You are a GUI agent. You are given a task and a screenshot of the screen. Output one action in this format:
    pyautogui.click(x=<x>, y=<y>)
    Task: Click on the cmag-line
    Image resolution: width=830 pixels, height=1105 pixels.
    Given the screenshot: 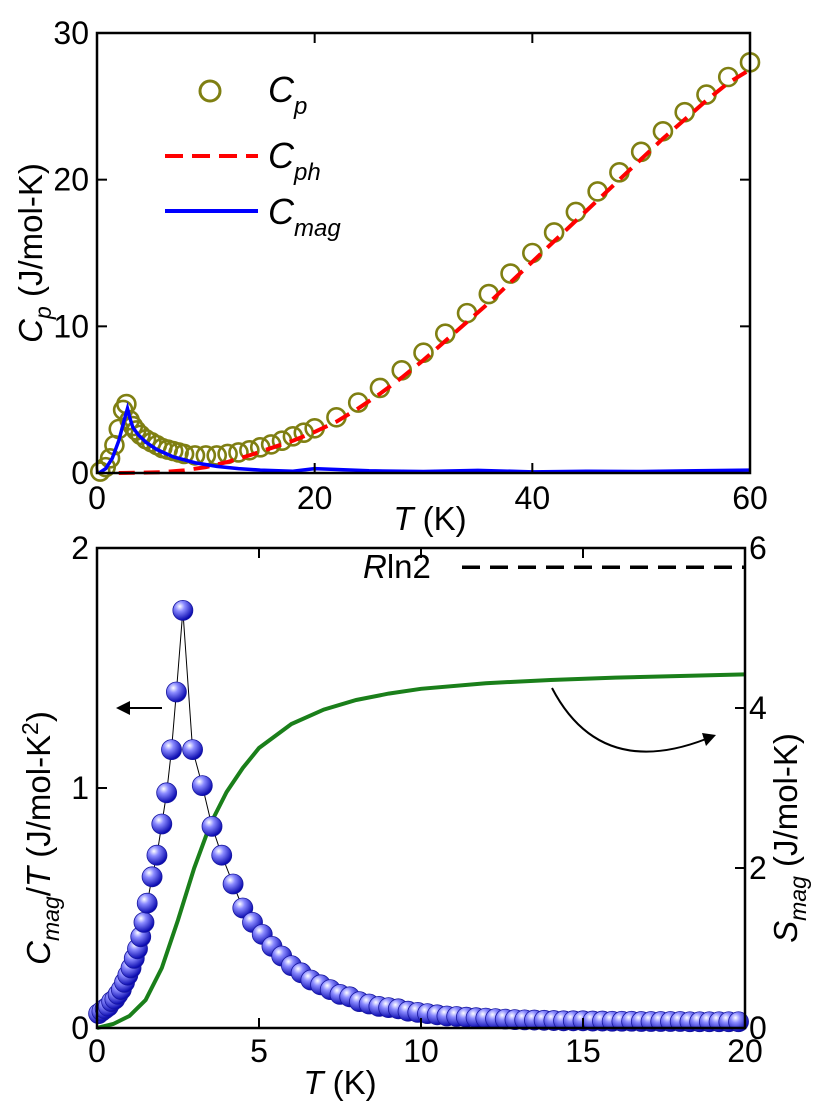 What is the action you would take?
    pyautogui.click(x=424, y=438)
    